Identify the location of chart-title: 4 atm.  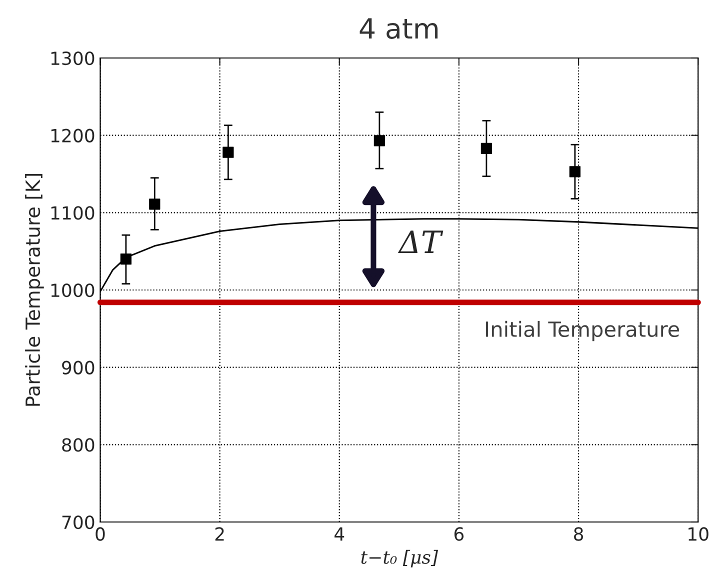
(399, 28).